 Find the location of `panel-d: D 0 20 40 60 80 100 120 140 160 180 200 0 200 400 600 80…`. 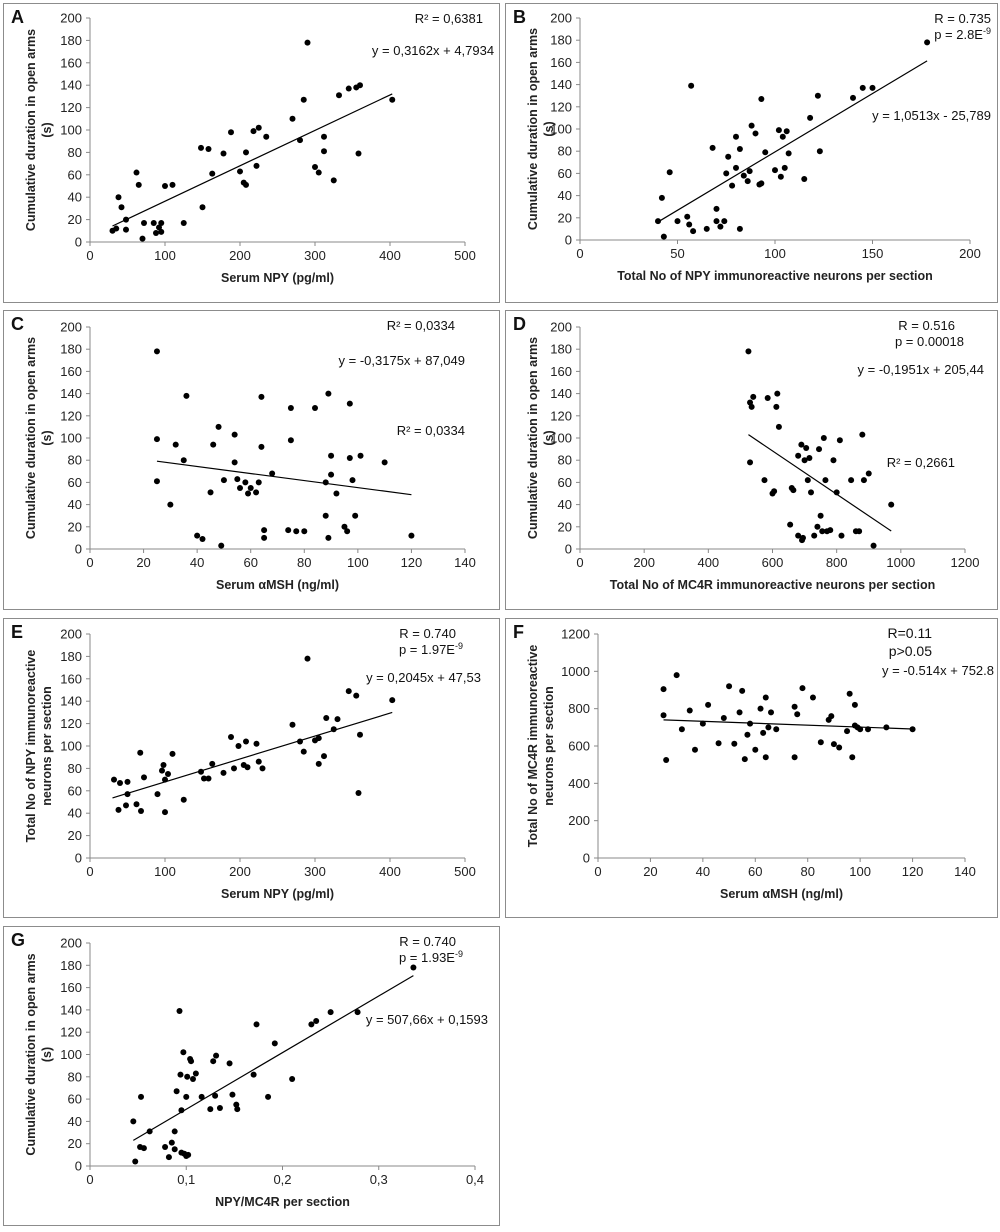

panel-d: D 0 20 40 60 80 100 120 140 160 180 200 0 200 400 600 80… is located at coordinates (751, 460).